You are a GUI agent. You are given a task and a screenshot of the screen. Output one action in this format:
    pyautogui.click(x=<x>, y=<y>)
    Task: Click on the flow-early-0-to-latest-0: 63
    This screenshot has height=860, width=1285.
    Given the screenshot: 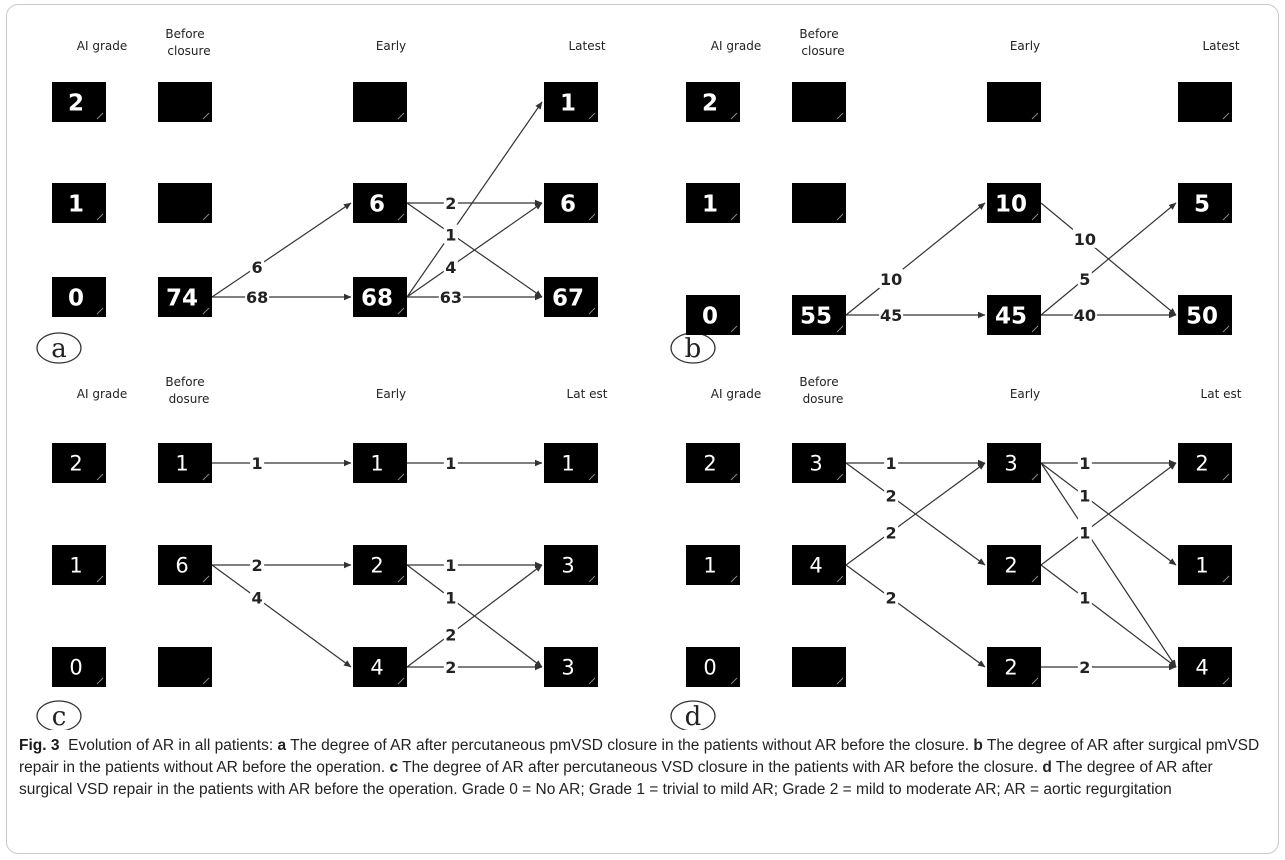 What is the action you would take?
    pyautogui.click(x=475, y=297)
    